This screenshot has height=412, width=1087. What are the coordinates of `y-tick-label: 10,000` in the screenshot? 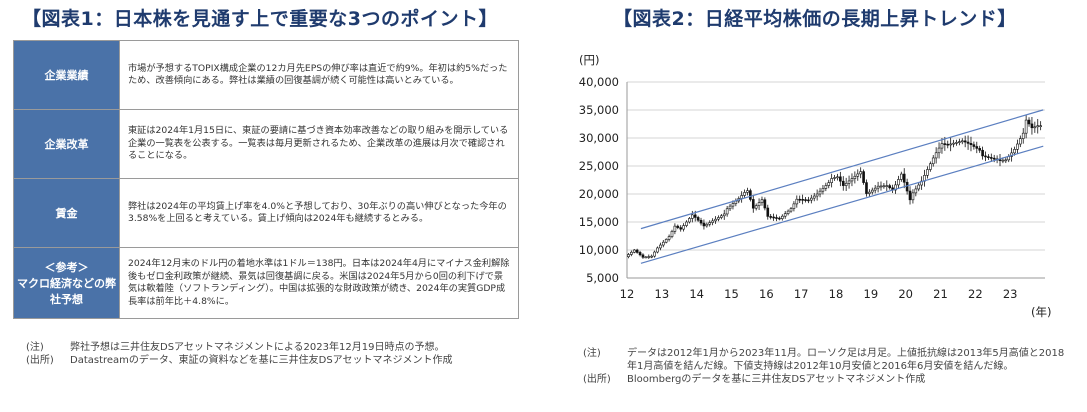 It's located at (599, 250).